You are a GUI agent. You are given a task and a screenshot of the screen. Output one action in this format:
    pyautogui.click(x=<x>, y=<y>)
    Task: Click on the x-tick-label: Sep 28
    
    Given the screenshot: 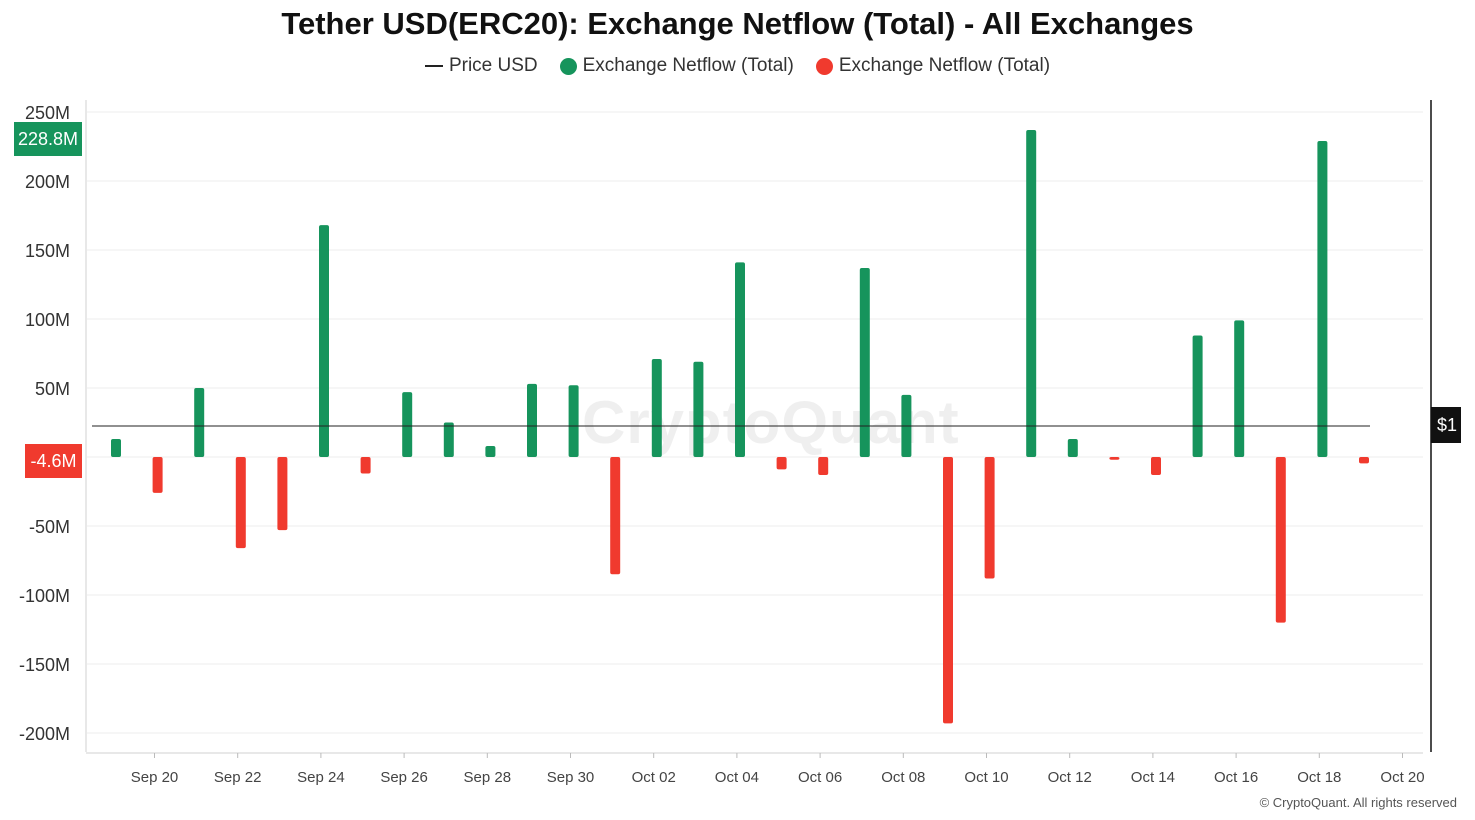 What is the action you would take?
    pyautogui.click(x=488, y=777)
    